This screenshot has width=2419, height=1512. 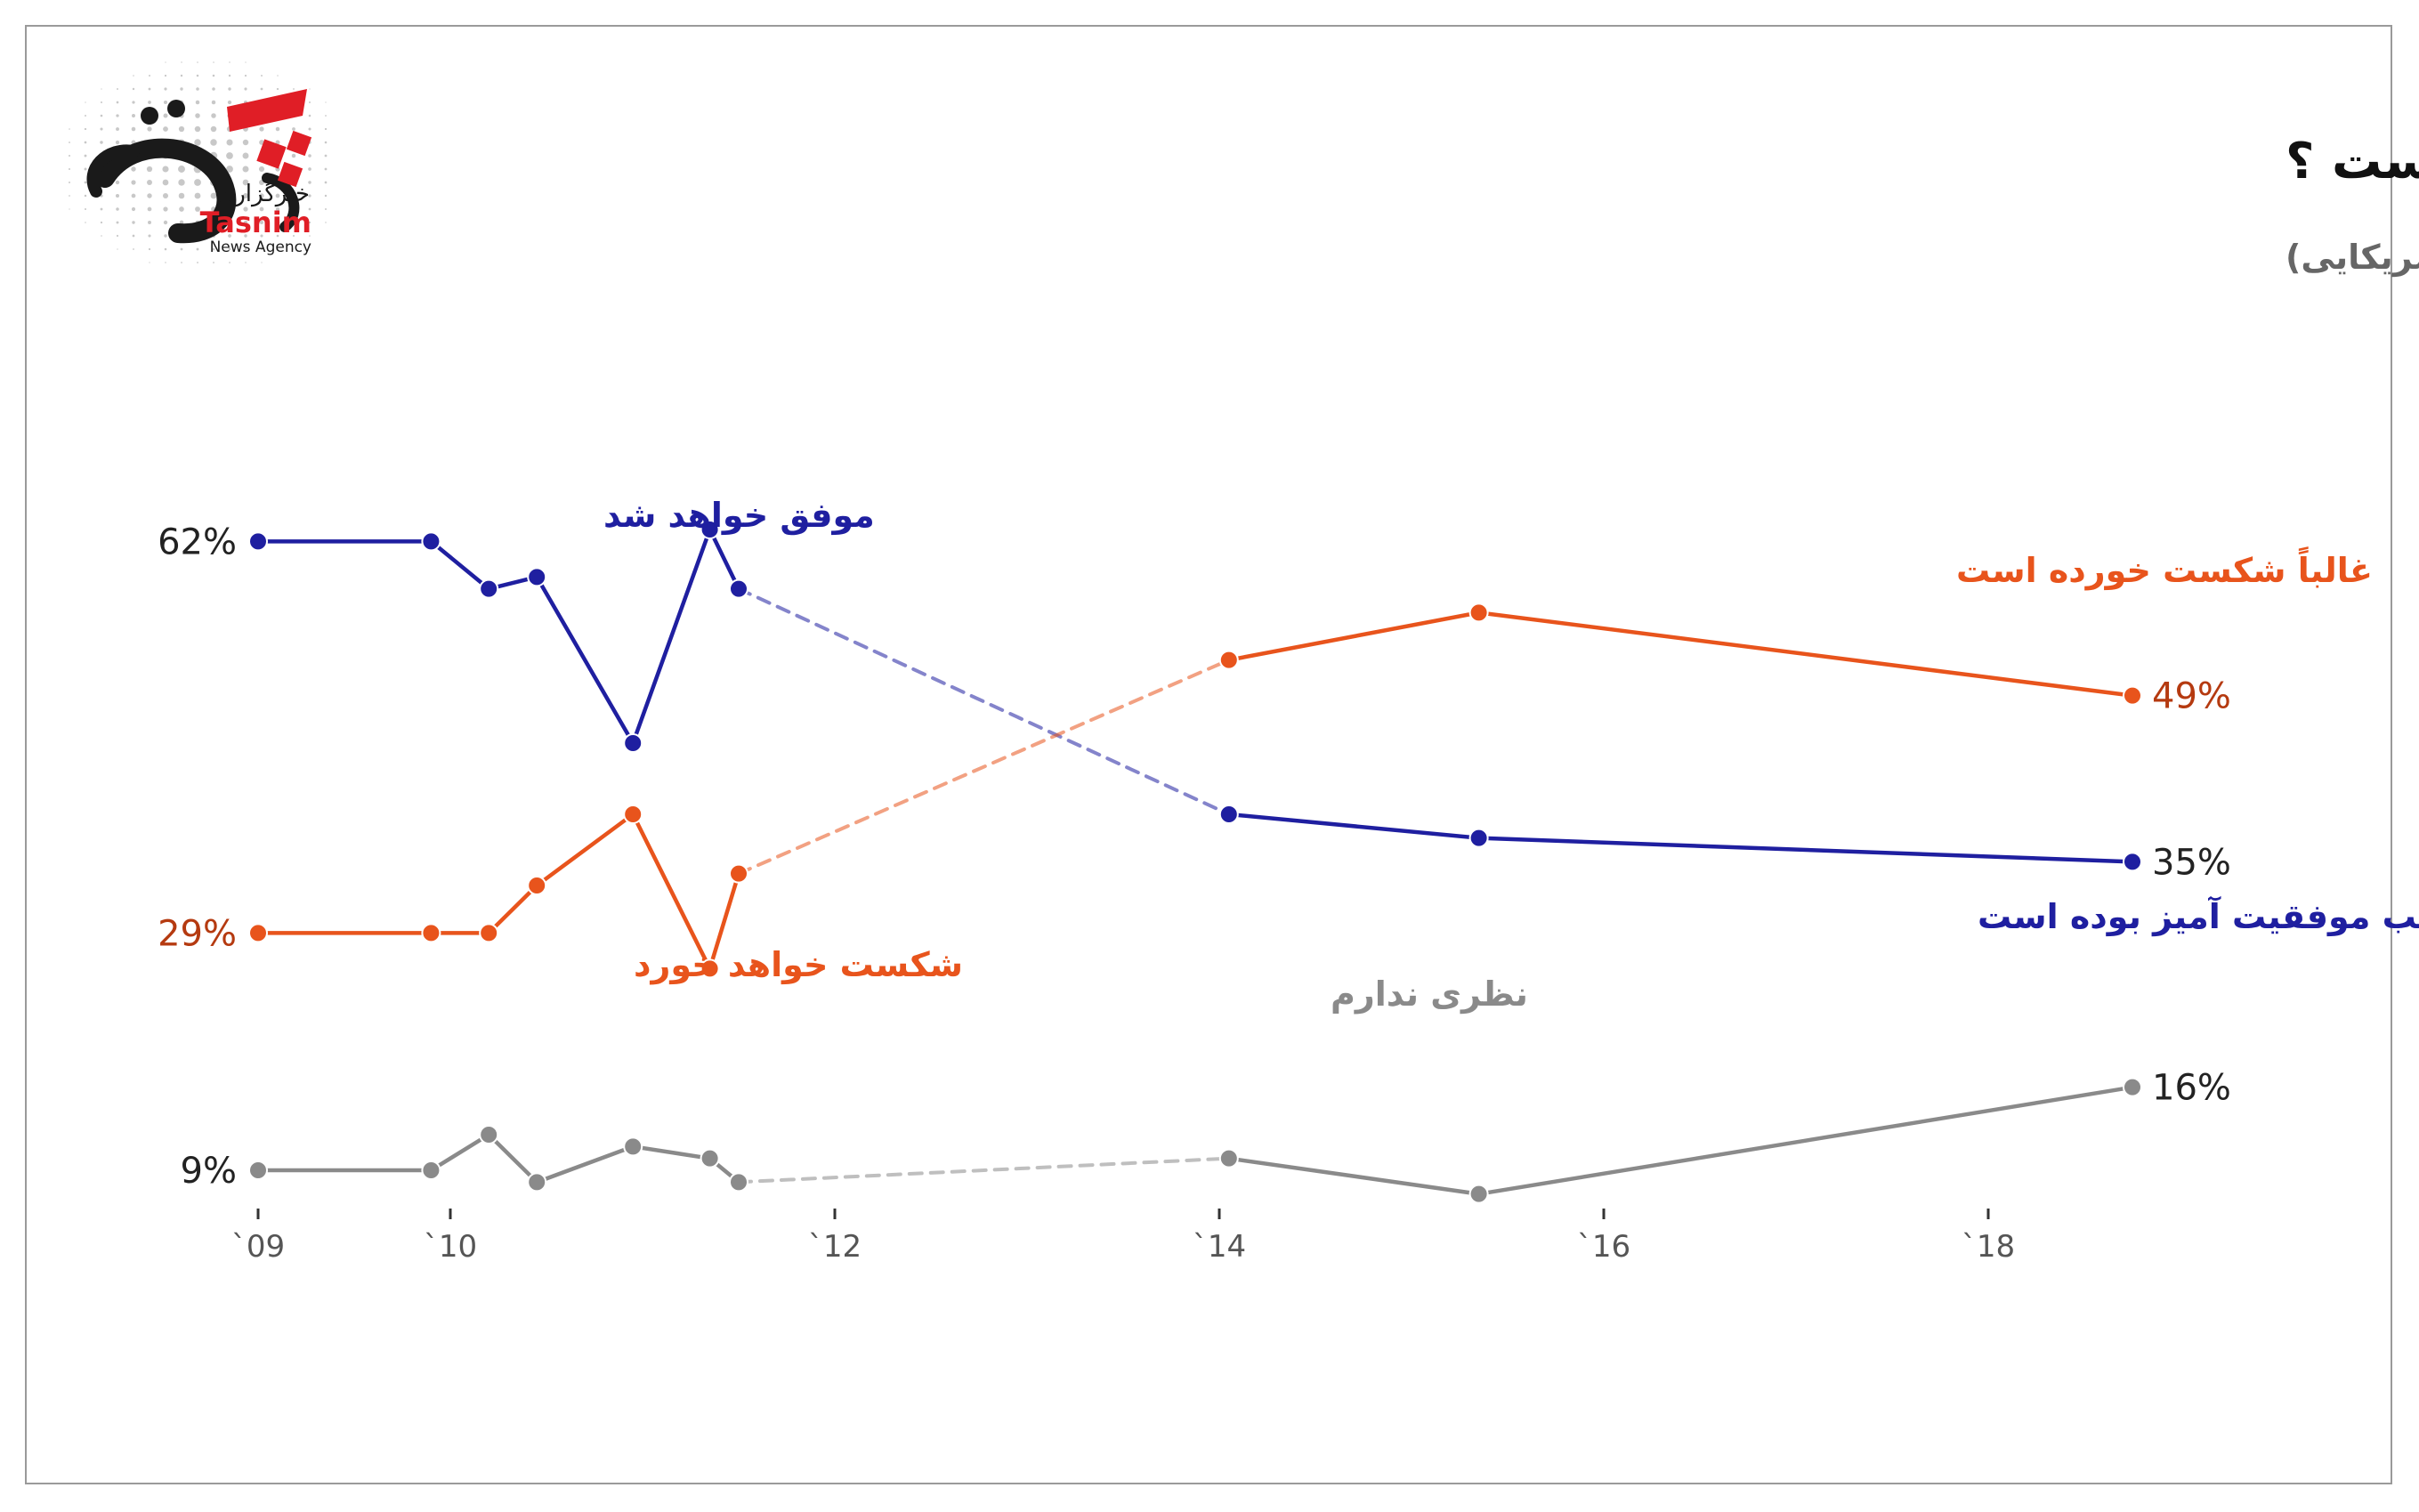 What do you see at coordinates (739, 515) in the screenshot?
I see `label-succeed-future: موفق خواهد شد` at bounding box center [739, 515].